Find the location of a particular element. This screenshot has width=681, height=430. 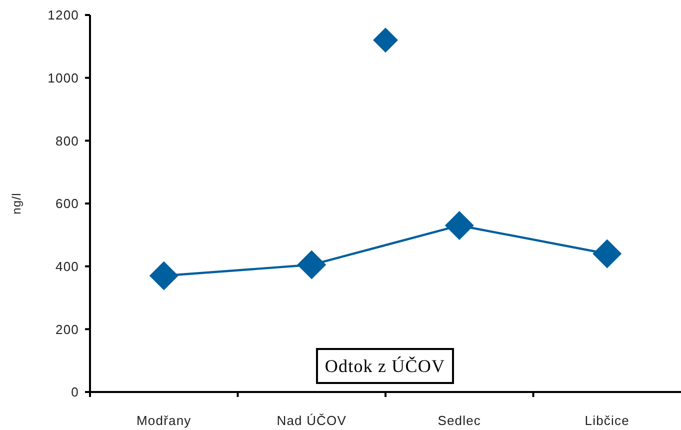

y-tick-label: 0 is located at coordinates (75, 392).